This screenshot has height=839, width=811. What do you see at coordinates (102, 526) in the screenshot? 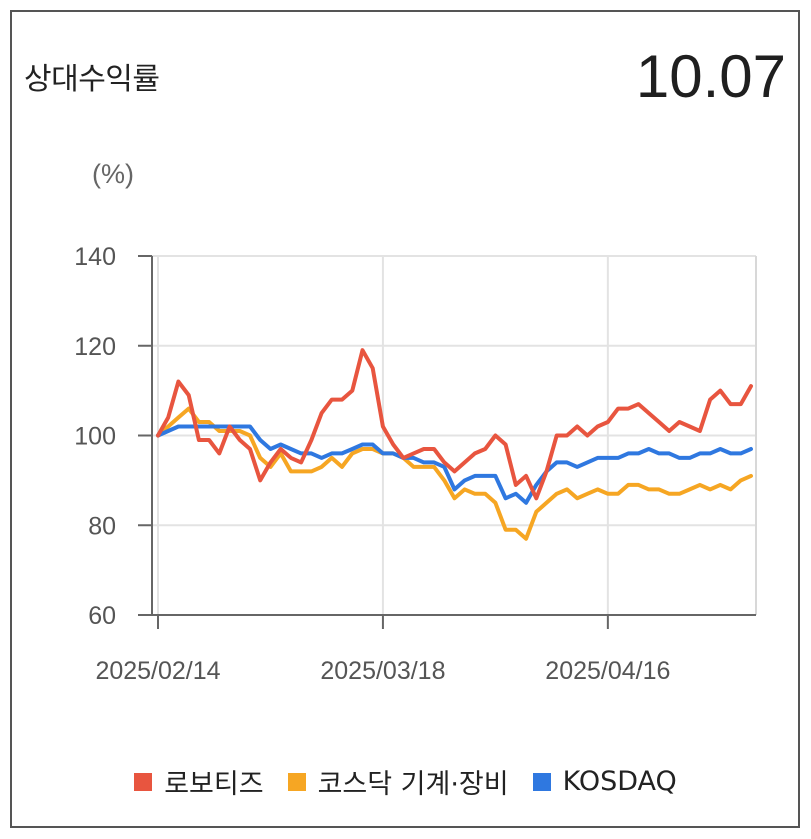
I see `y-tick-label: 80` at bounding box center [102, 526].